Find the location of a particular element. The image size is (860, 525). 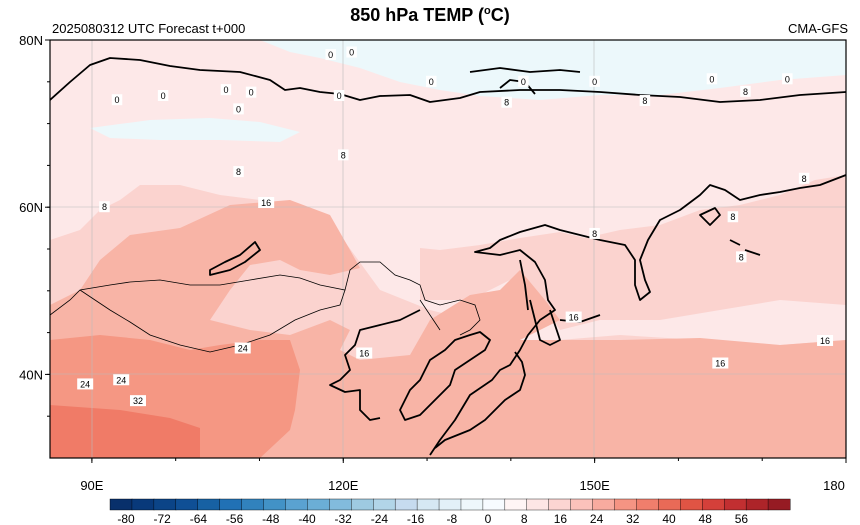

lat-tick-label: 60N is located at coordinates (31, 207).